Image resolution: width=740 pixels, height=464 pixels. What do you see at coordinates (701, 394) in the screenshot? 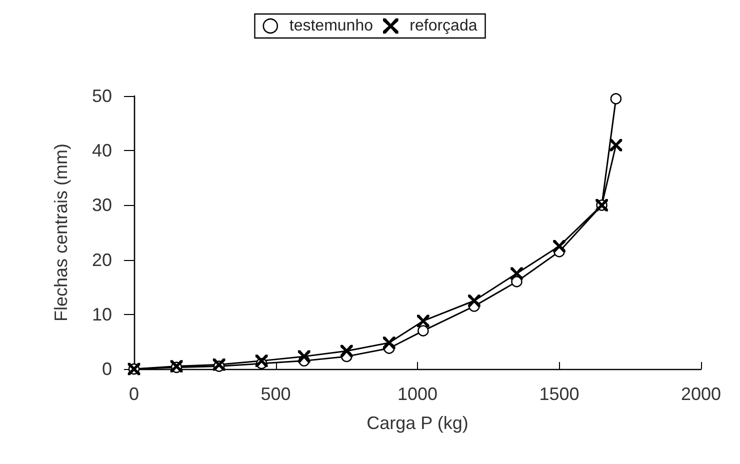
I see `x-tick-label: 2000` at bounding box center [701, 394].